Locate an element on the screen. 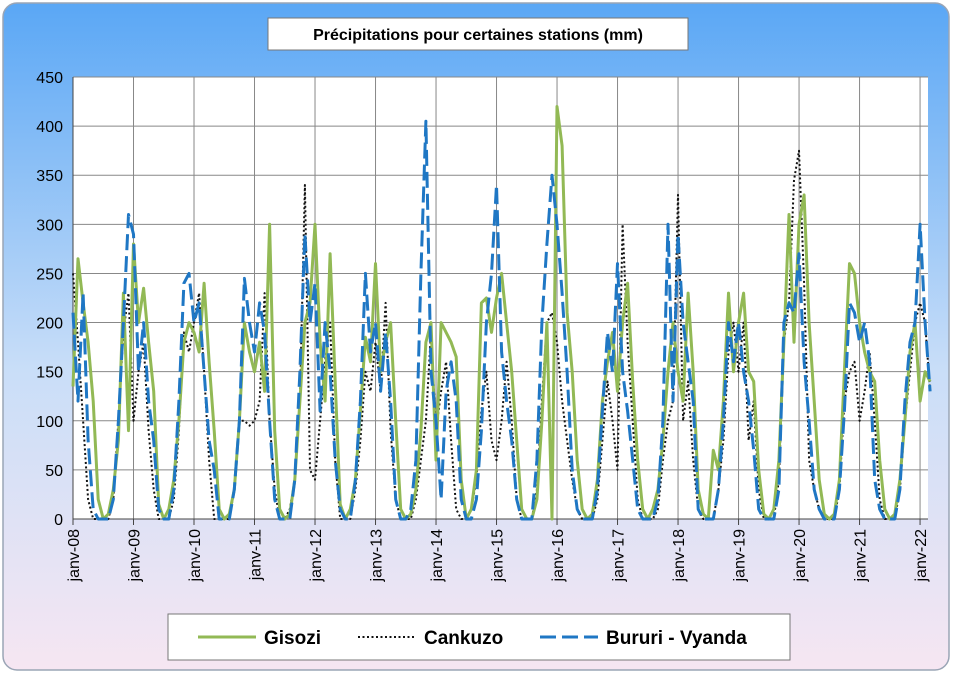 The width and height of the screenshot is (954, 680). legend-box is located at coordinates (479, 637).